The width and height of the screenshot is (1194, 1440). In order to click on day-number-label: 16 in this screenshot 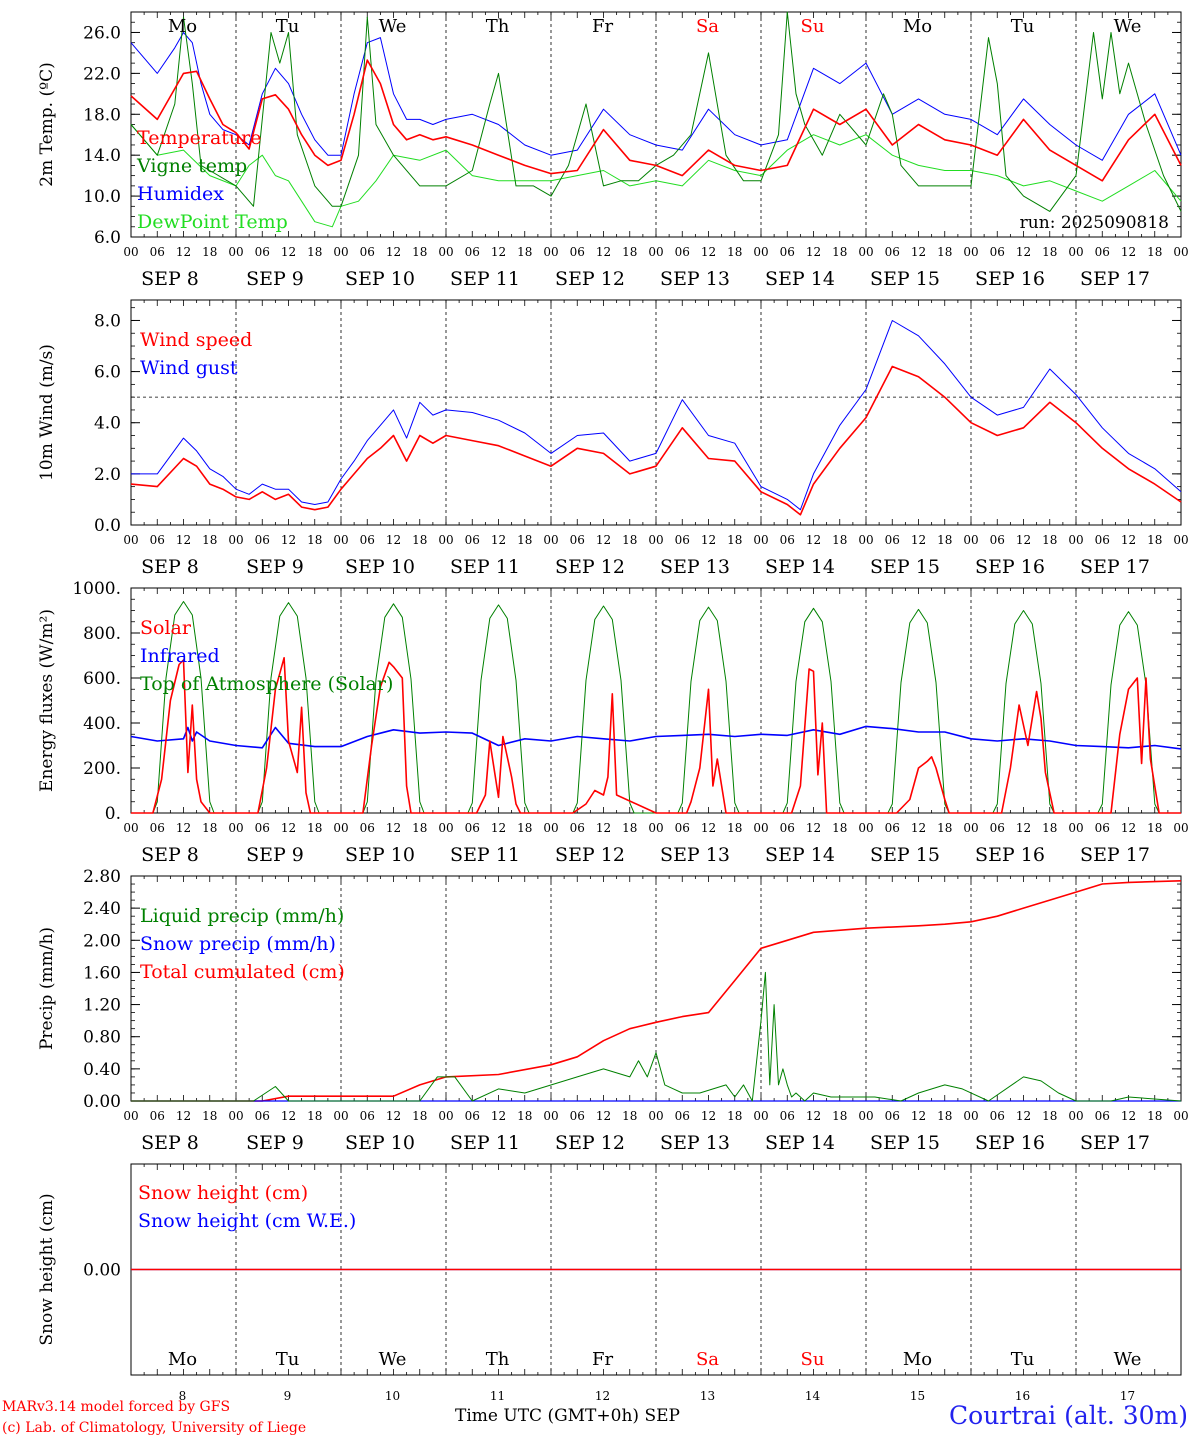, I will do `click(1022, 1396)`.